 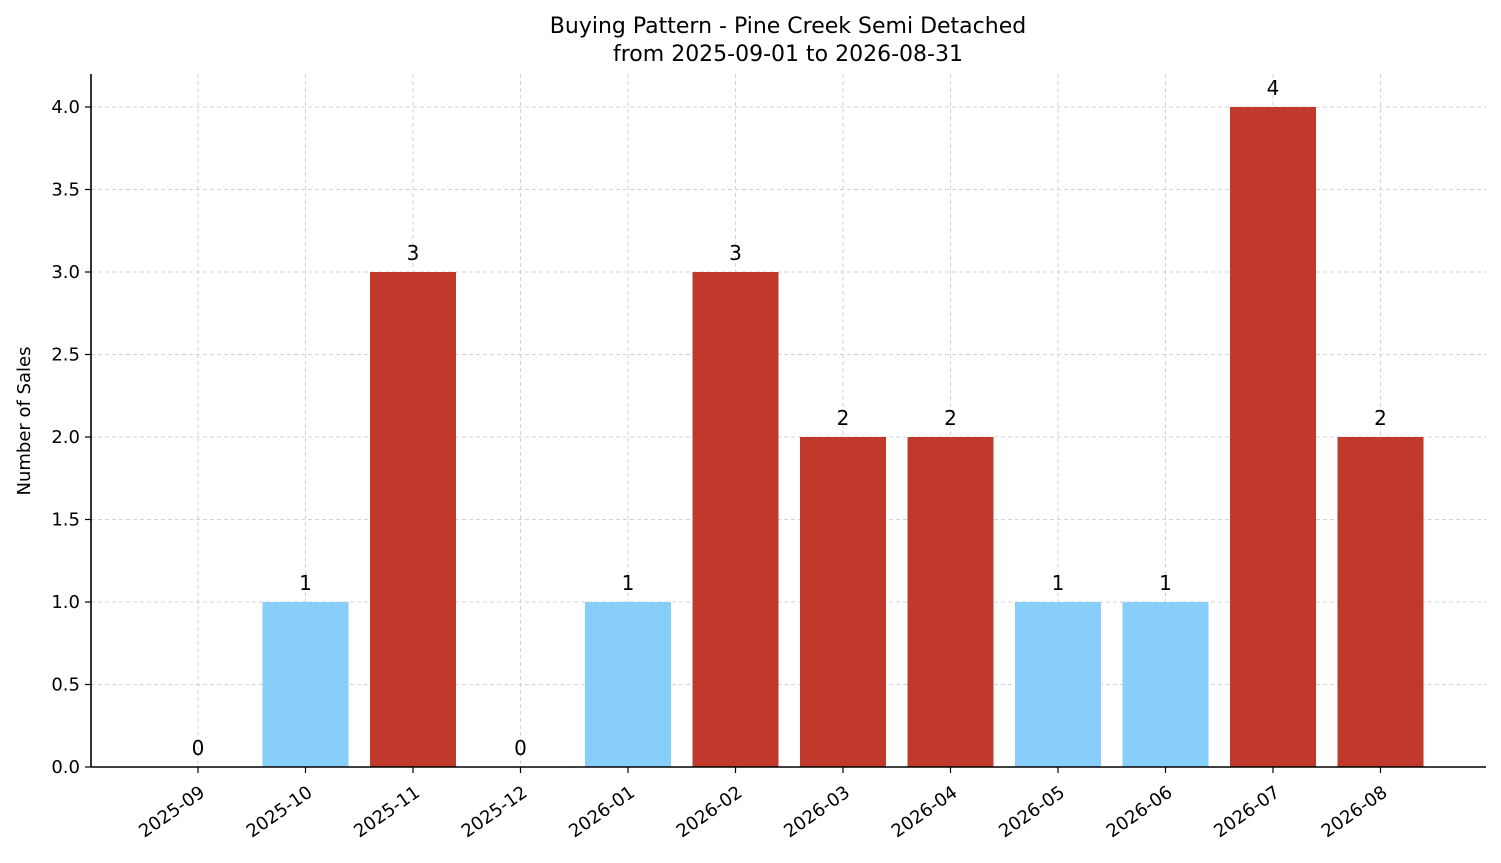 What do you see at coordinates (1355, 812) in the screenshot?
I see `x-tick-label: 2026-08` at bounding box center [1355, 812].